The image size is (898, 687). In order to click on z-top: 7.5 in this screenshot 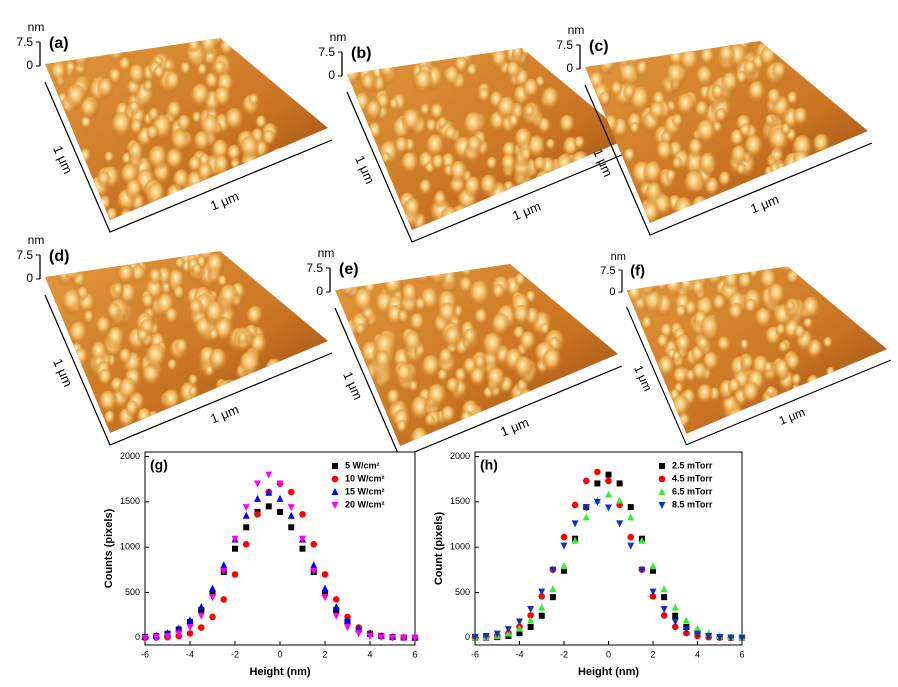, I will do `click(24, 255)`.